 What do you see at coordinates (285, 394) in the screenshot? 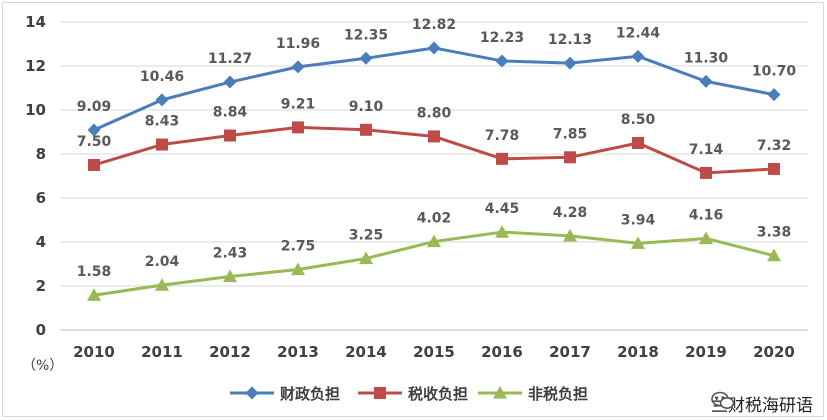
I see `legend-item-1: 财政负担` at bounding box center [285, 394].